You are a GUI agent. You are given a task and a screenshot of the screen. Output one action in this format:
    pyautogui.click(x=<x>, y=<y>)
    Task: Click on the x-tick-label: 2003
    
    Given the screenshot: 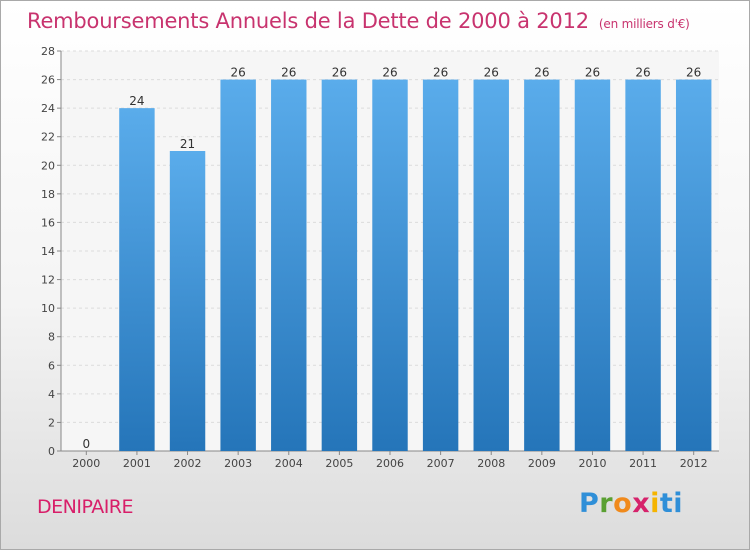 What is the action you would take?
    pyautogui.click(x=238, y=463)
    